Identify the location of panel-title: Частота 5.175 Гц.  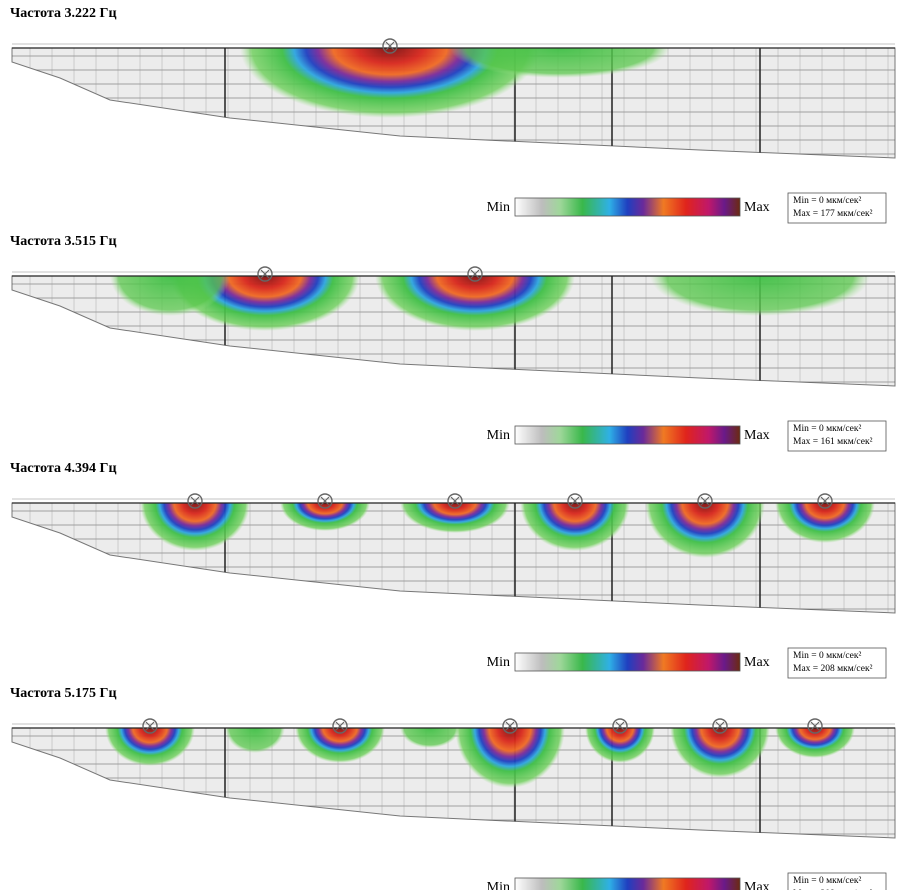
(63, 693).